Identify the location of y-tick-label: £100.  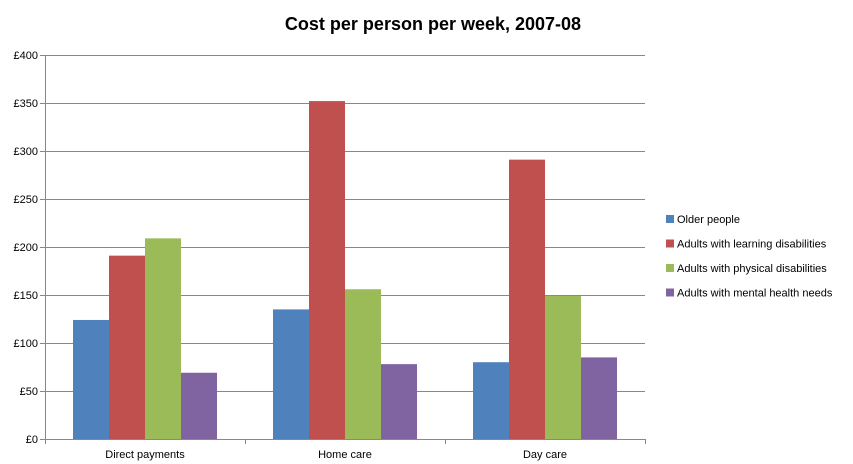
(26, 344).